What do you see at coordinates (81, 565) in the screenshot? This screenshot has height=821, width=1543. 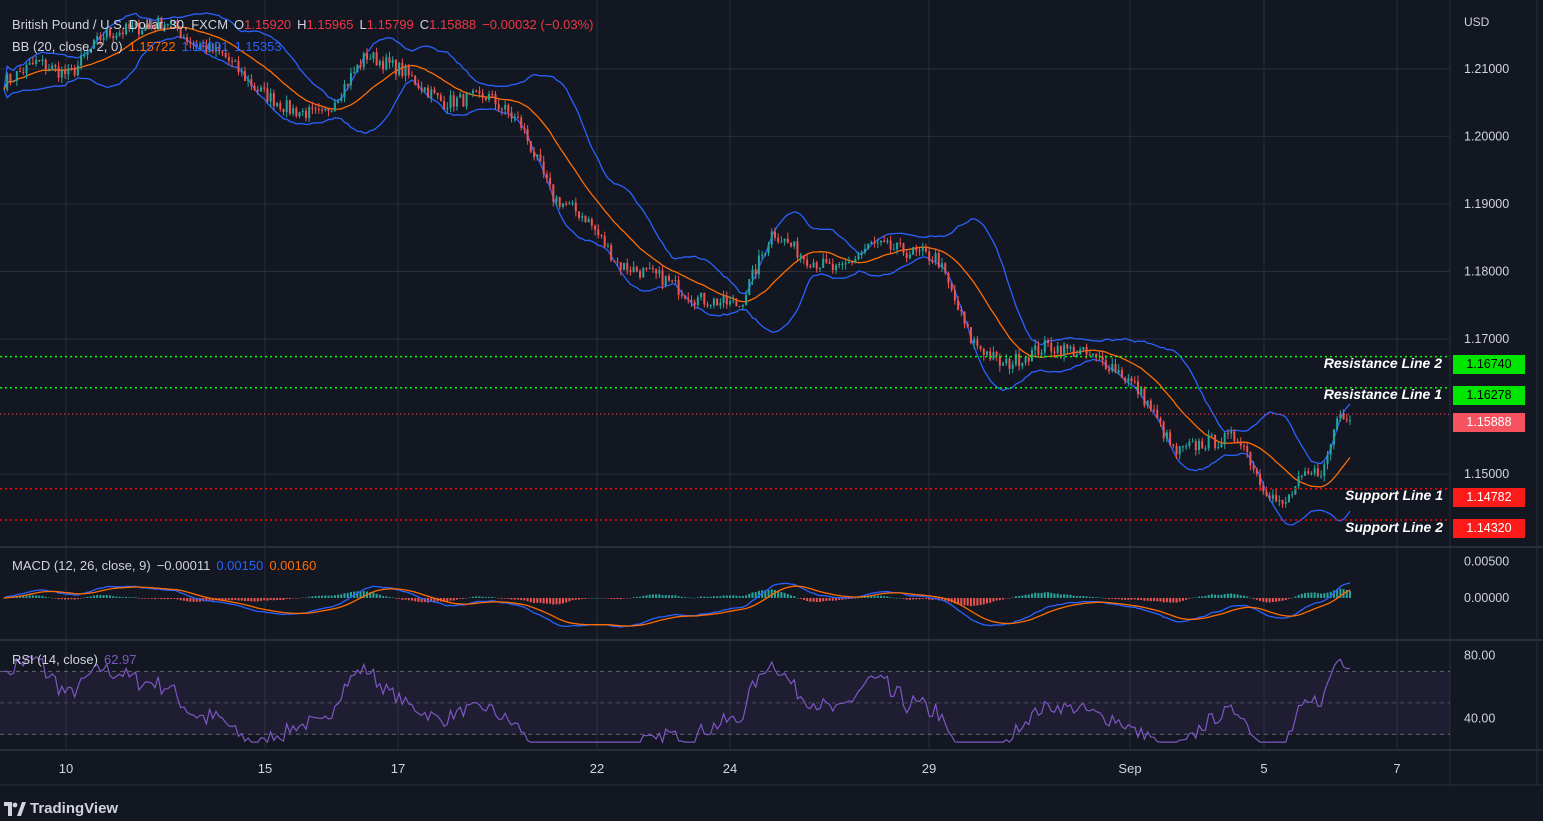 I see `macd-label: MACD (12, 26, close, 9)` at bounding box center [81, 565].